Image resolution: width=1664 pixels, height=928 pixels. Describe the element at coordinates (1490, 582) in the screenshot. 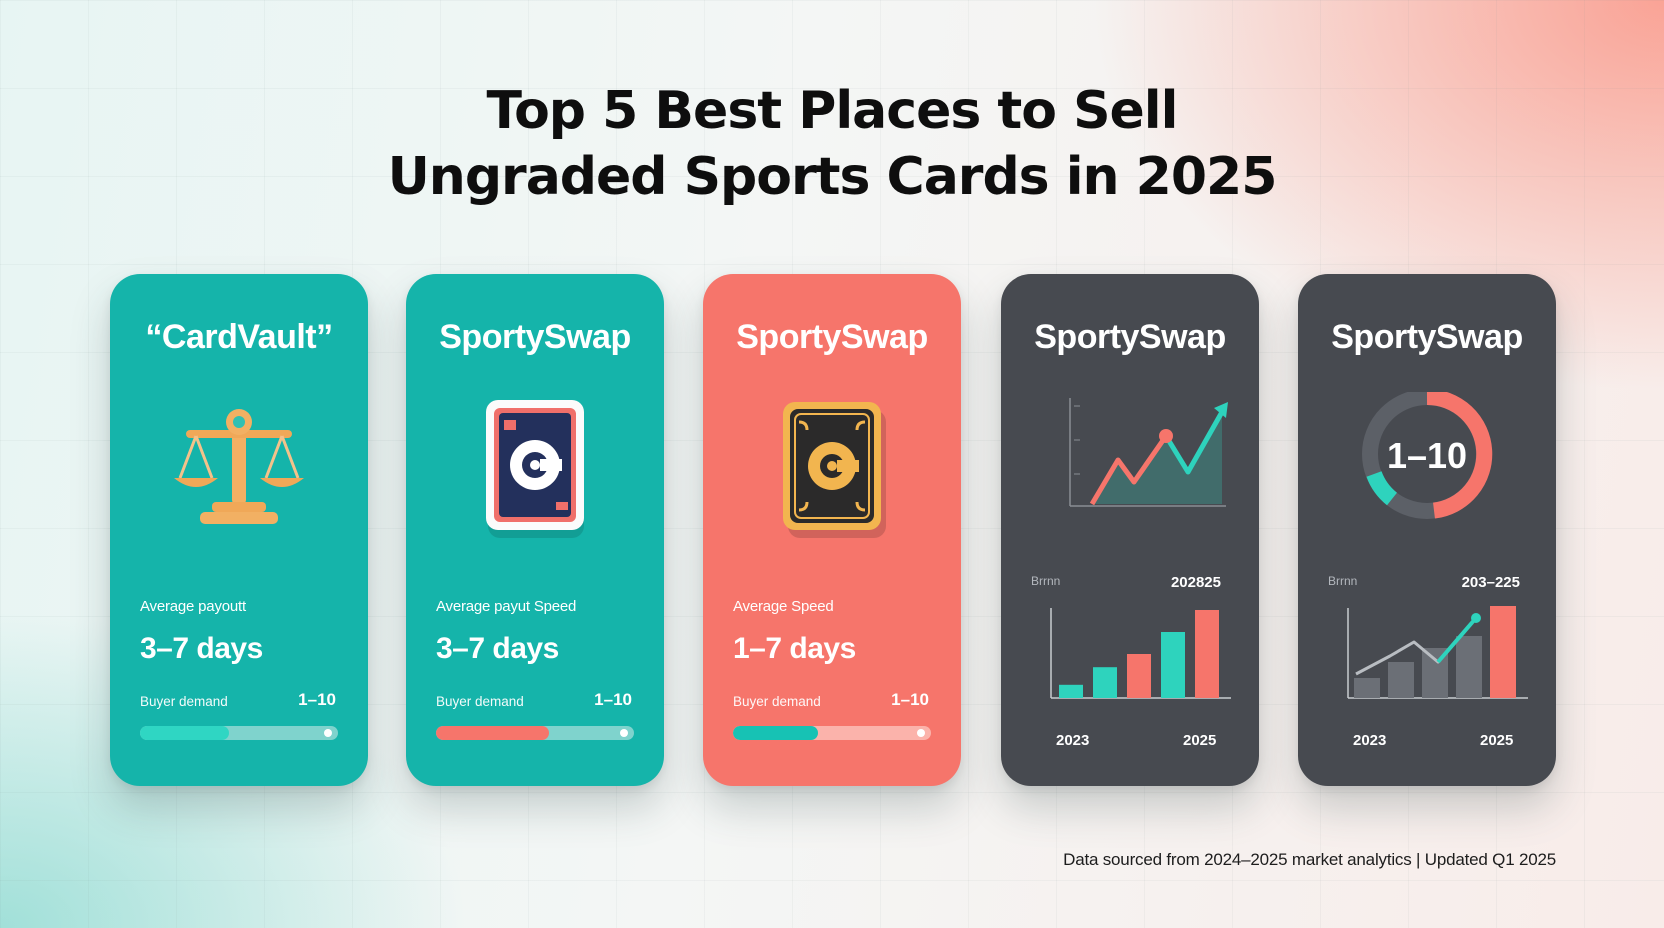

I see `year-range: 203–225` at that location.